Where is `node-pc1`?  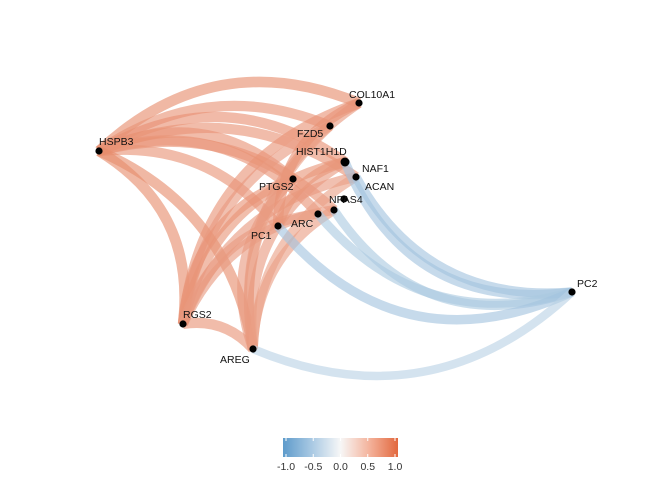 node-pc1 is located at coordinates (278, 226).